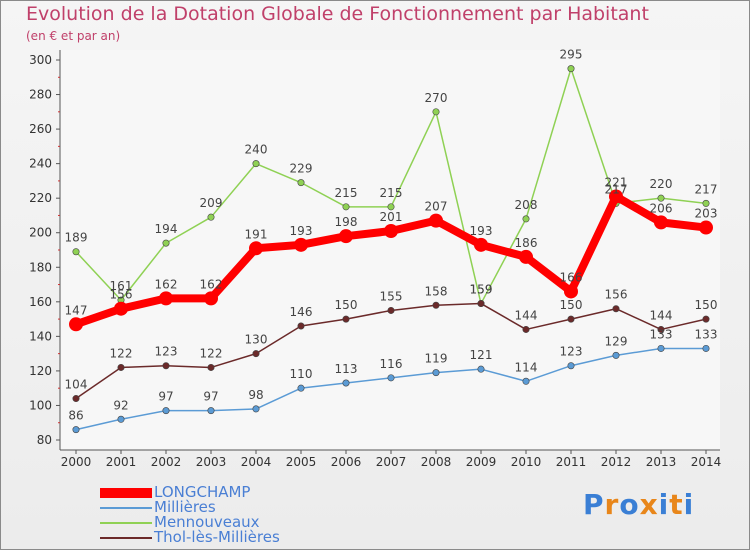 This screenshot has width=750, height=550. Describe the element at coordinates (76, 462) in the screenshot. I see `x-tick-label: 2000` at that location.